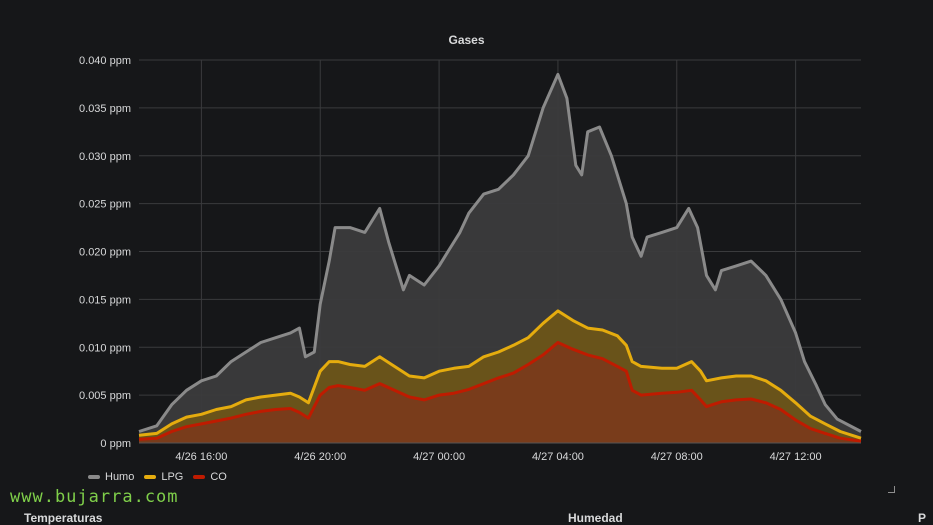 This screenshot has width=933, height=525. What do you see at coordinates (115, 444) in the screenshot?
I see `y-tick-label: 0 ppm` at bounding box center [115, 444].